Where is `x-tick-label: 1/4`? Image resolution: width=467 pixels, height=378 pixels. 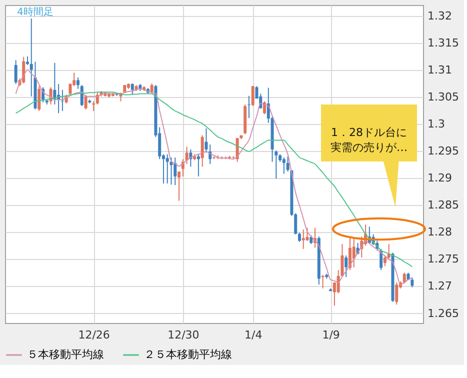 x-tick-label: 1/4 is located at coordinates (253, 335).